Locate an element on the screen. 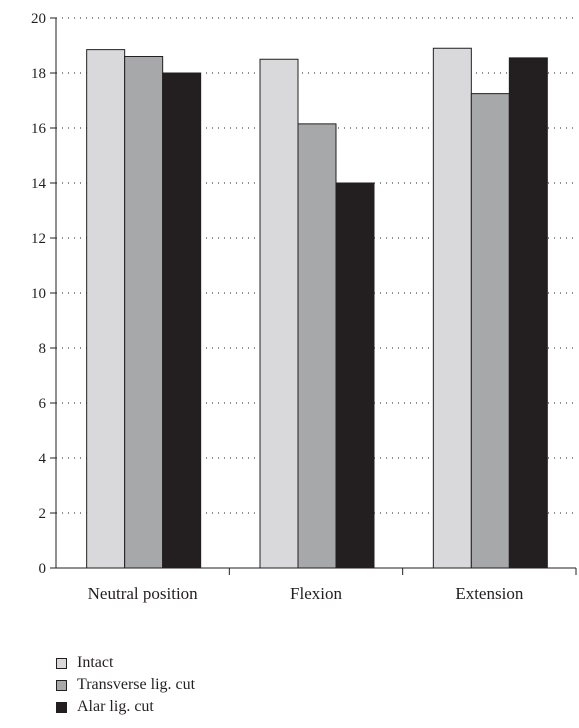  x-tick-label: Neutral position is located at coordinates (143, 593).